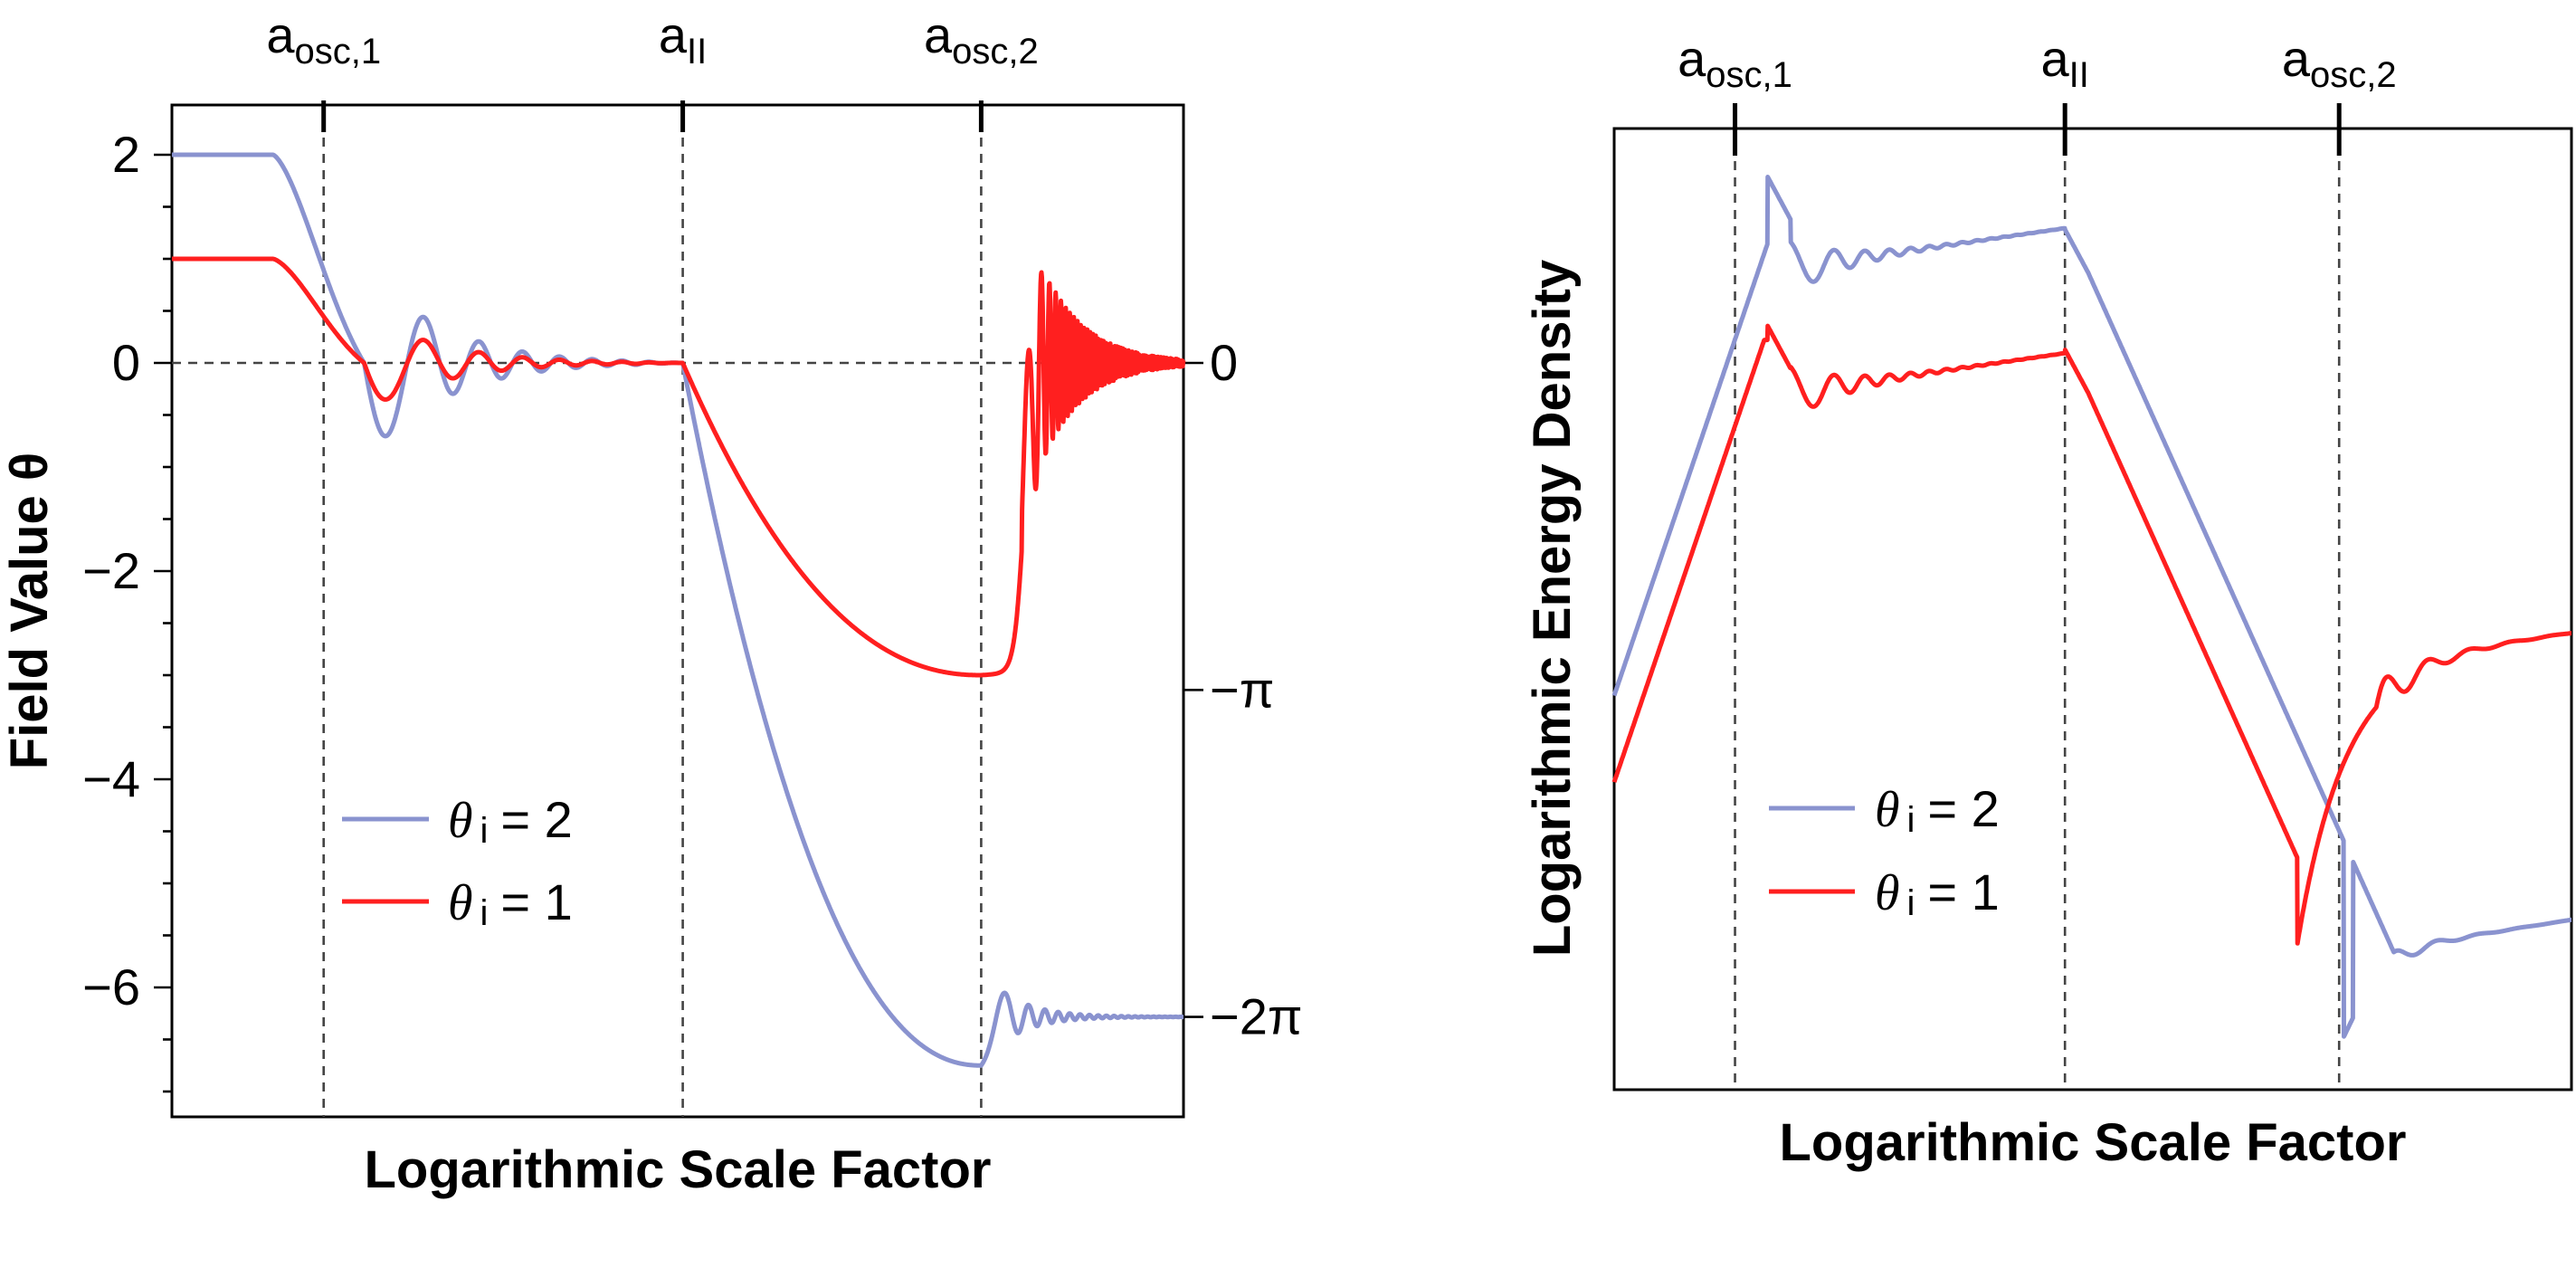 This screenshot has height=1287, width=2576. I want to click on right-legend-label-theta2: θ i = 2, so click(1937, 810).